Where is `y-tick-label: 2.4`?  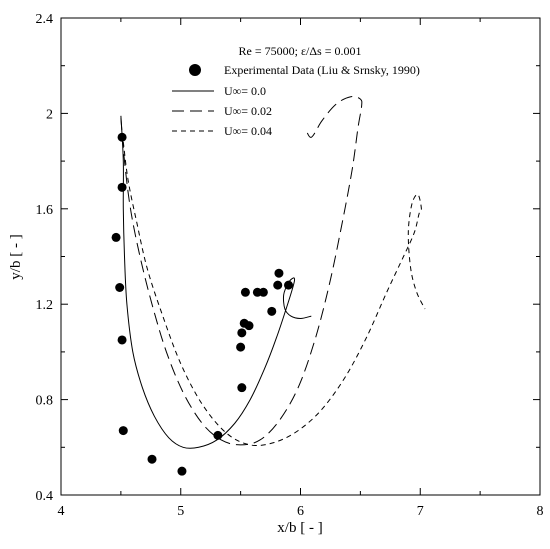 y-tick-label: 2.4 is located at coordinates (45, 19).